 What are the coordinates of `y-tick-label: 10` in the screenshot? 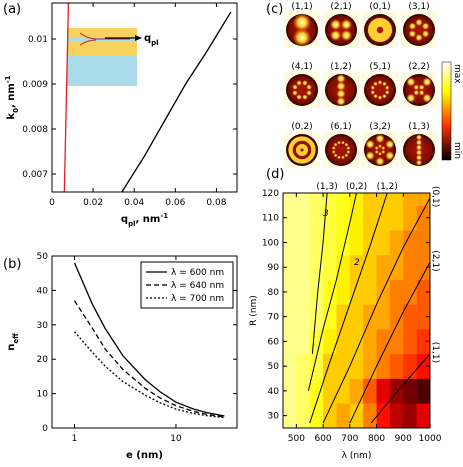 It's located at (43, 395).